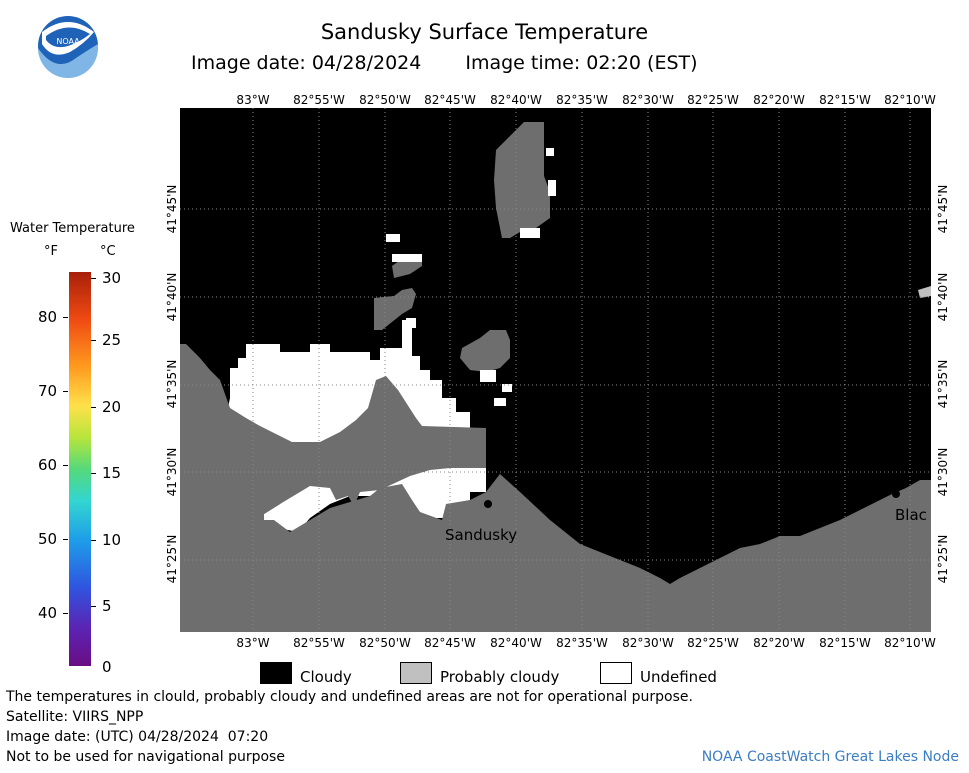 The image size is (969, 773). Describe the element at coordinates (319, 100) in the screenshot. I see `lon-label-top: 82°55'W` at that location.